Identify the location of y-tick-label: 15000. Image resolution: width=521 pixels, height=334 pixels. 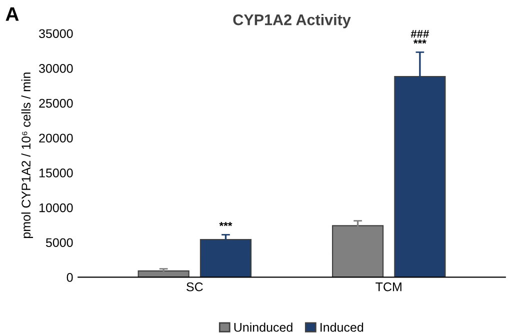
(56, 173).